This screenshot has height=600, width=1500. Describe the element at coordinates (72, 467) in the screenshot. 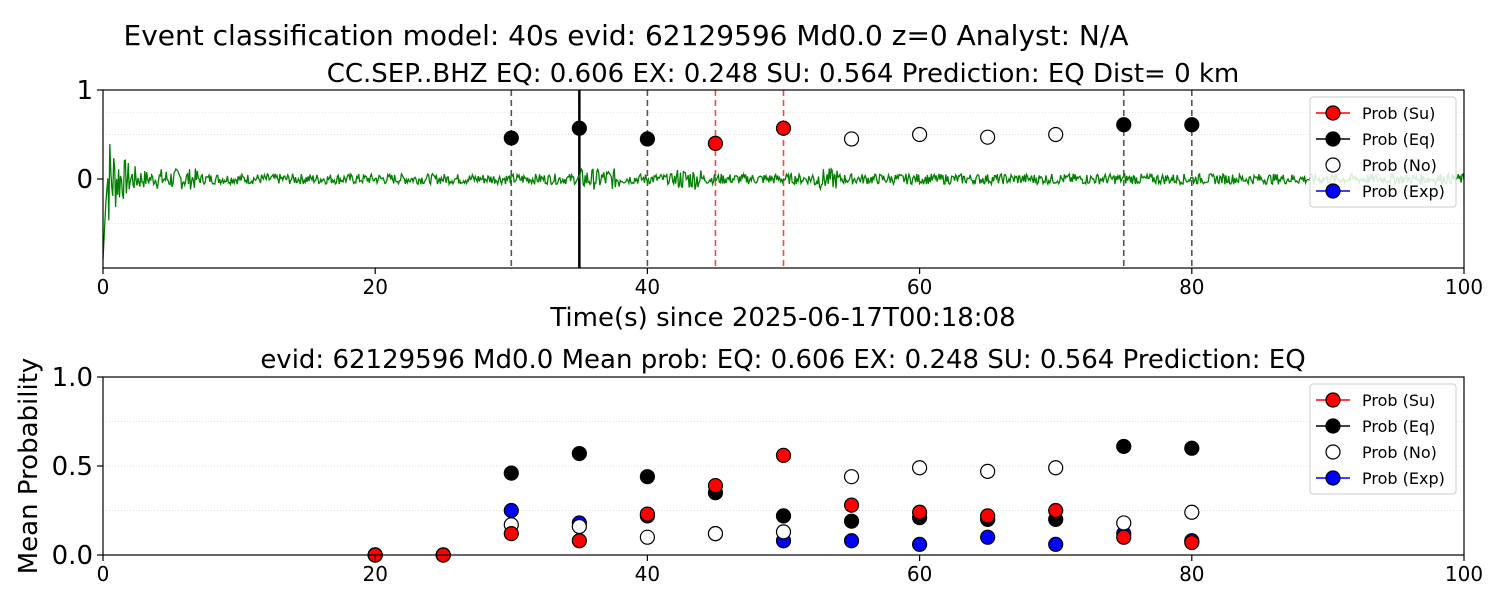

I see `y-tick-label: 0.5` at that location.